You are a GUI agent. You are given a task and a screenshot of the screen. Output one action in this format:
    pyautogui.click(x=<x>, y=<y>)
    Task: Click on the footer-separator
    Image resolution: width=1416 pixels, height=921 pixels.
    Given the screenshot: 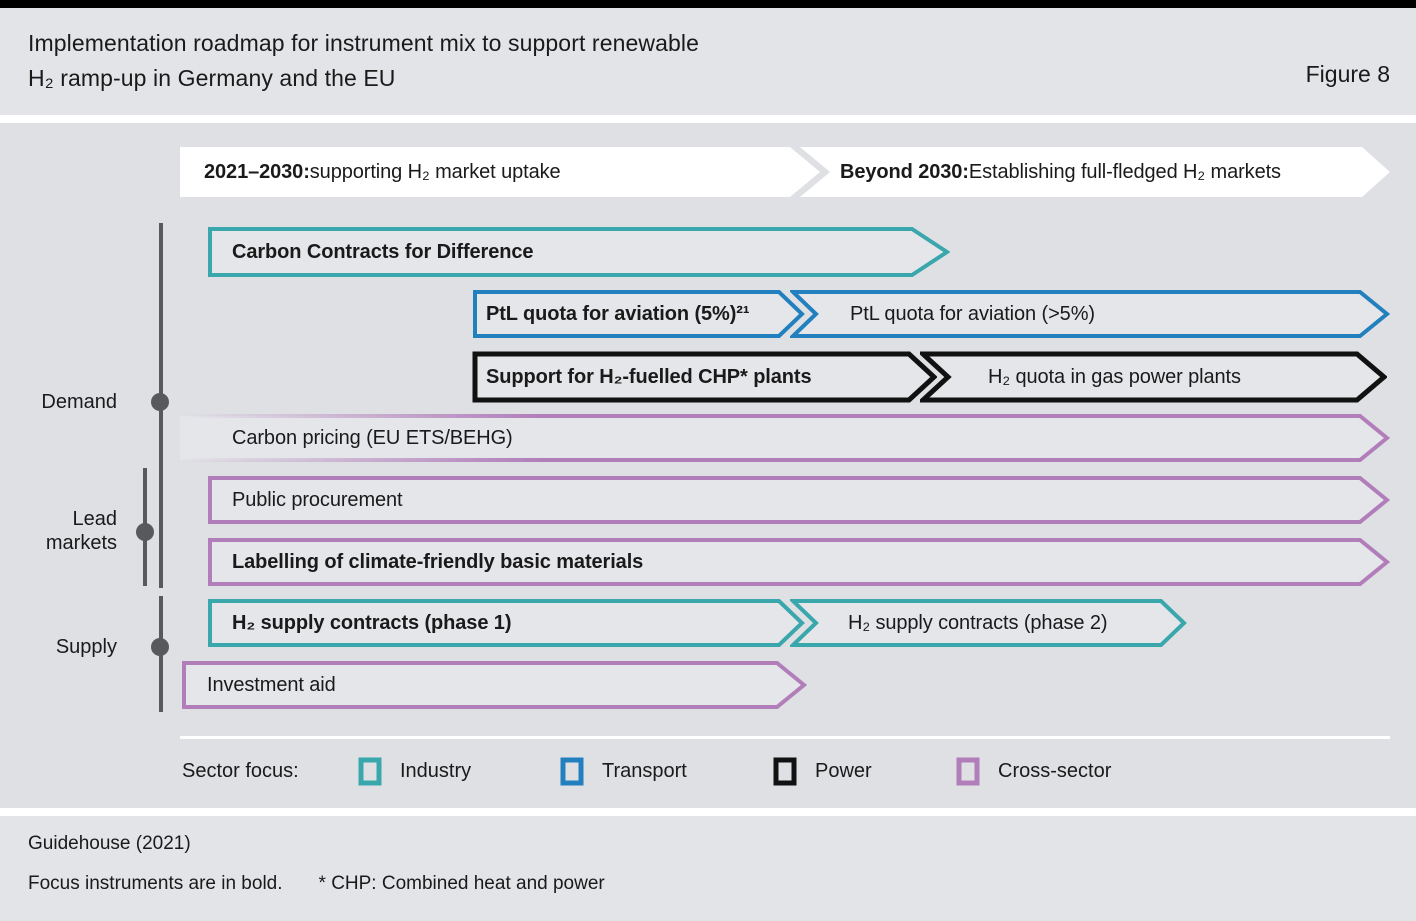 What is the action you would take?
    pyautogui.click(x=708, y=812)
    